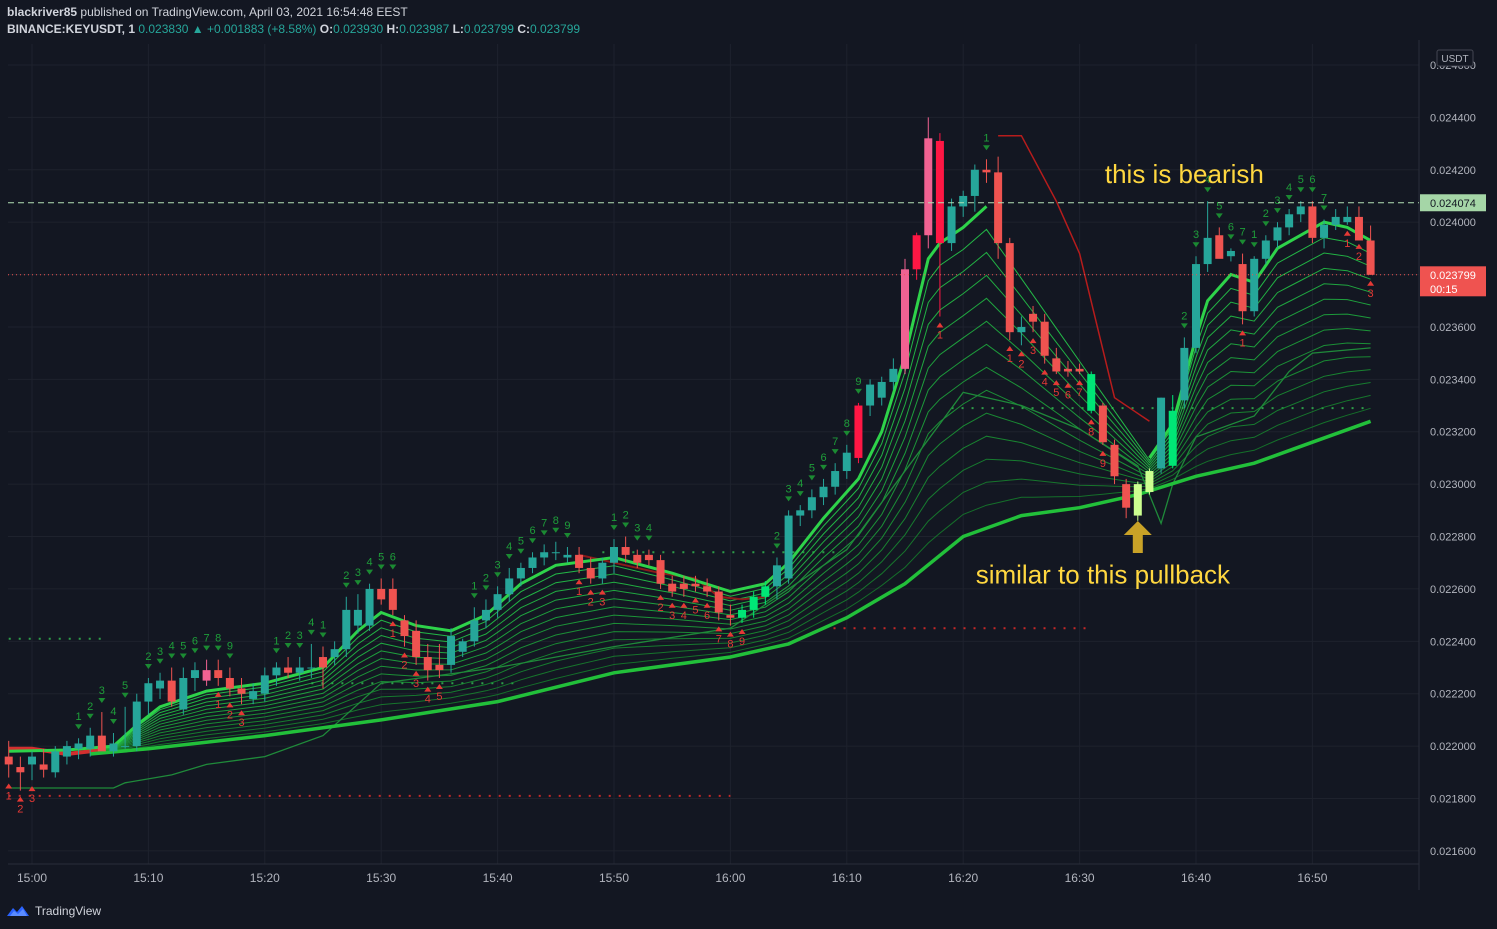 This screenshot has height=929, width=1497. I want to click on up-arrow-icon, so click(1137, 536).